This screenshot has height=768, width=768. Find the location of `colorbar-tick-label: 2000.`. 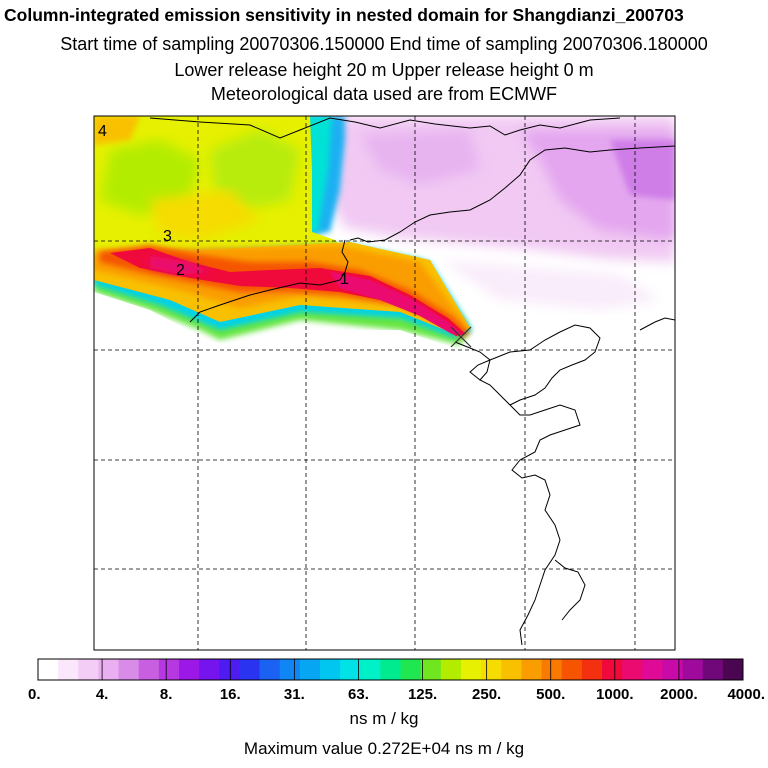

colorbar-tick-label: 2000. is located at coordinates (679, 694).